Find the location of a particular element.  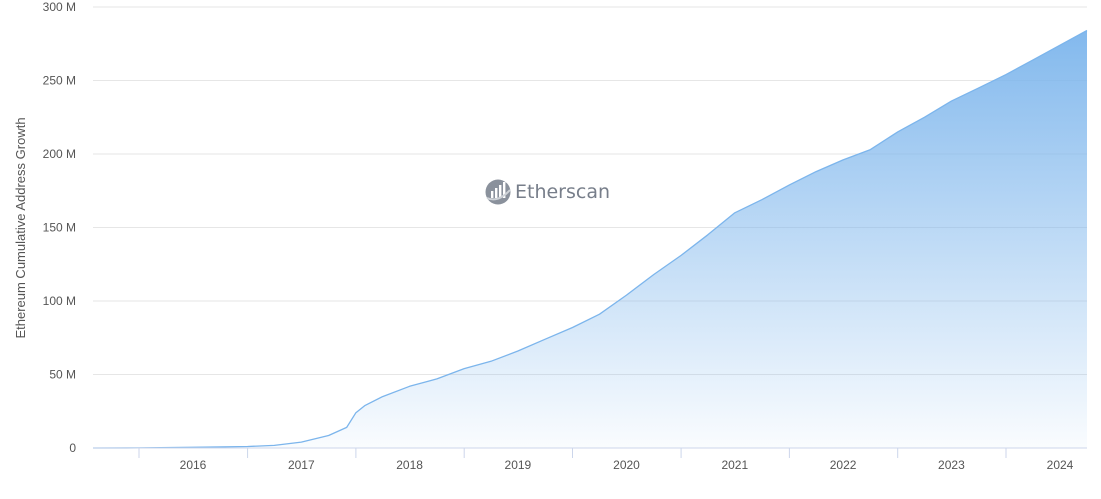

y-tick-label: 50 M is located at coordinates (62, 375).